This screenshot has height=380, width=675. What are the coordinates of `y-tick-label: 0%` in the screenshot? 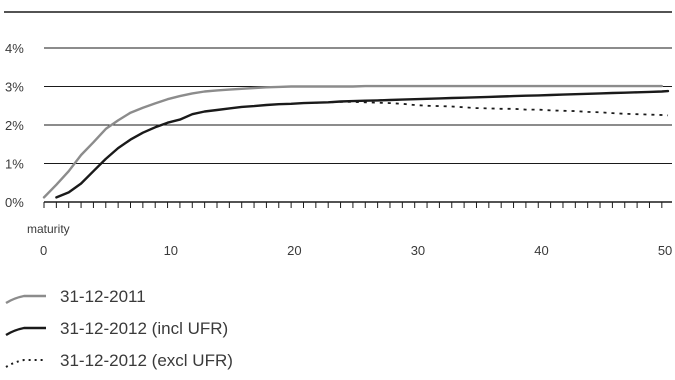 It's located at (14, 202).